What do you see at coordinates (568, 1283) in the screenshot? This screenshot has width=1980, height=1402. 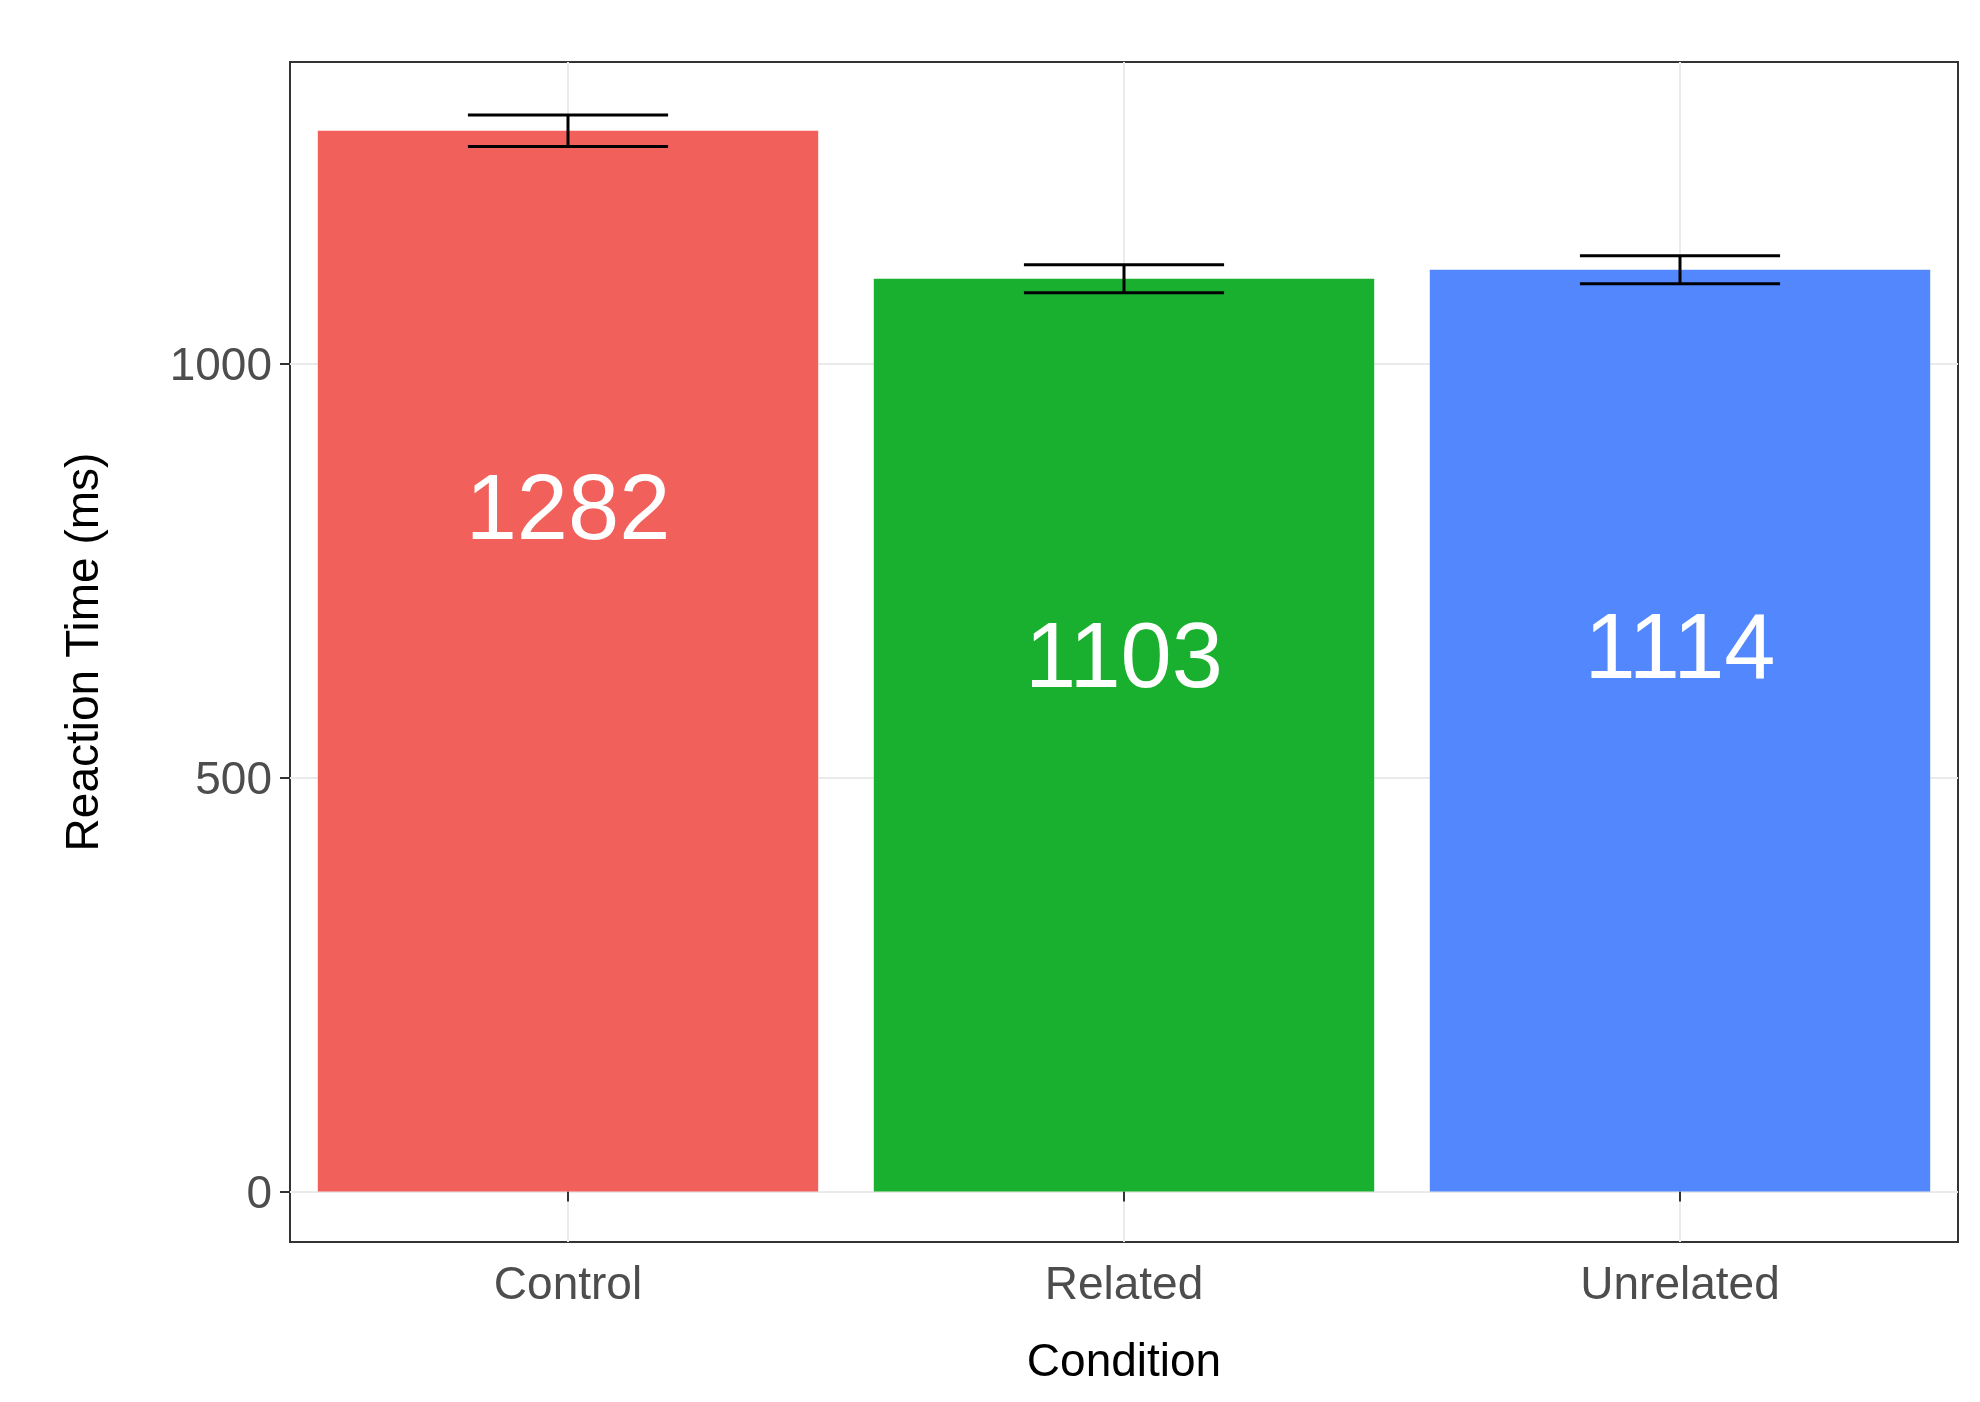 I see `x-tick-label: Control` at bounding box center [568, 1283].